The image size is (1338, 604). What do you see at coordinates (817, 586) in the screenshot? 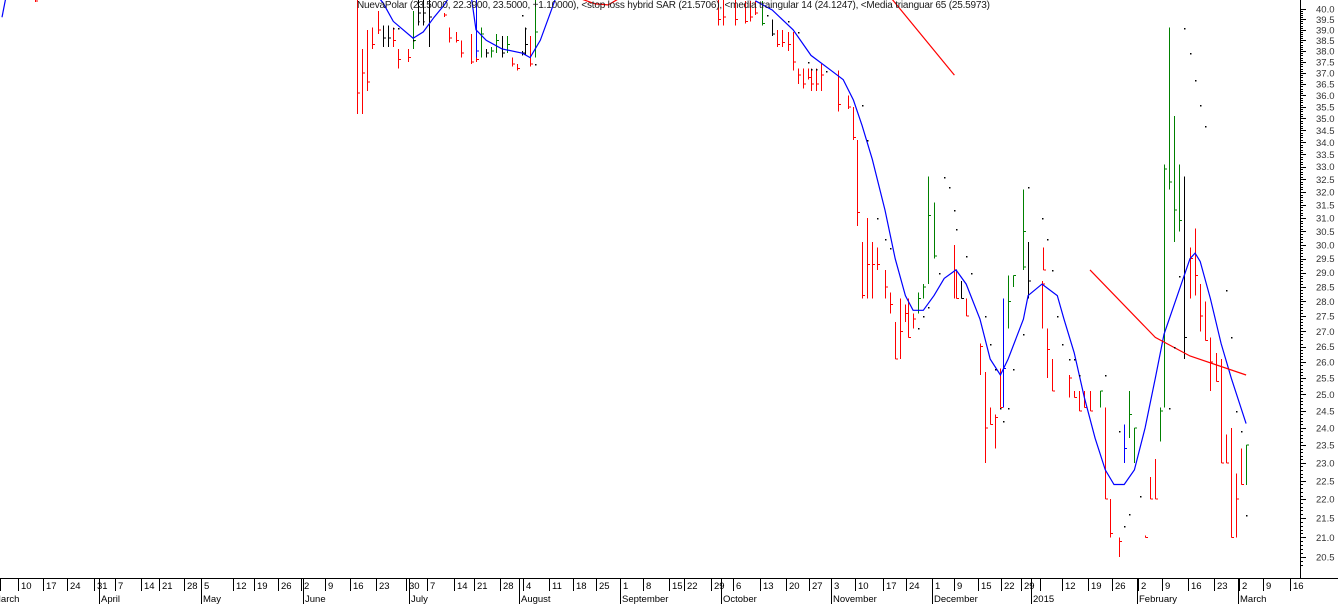
I see `x-week-label: 27` at bounding box center [817, 586].